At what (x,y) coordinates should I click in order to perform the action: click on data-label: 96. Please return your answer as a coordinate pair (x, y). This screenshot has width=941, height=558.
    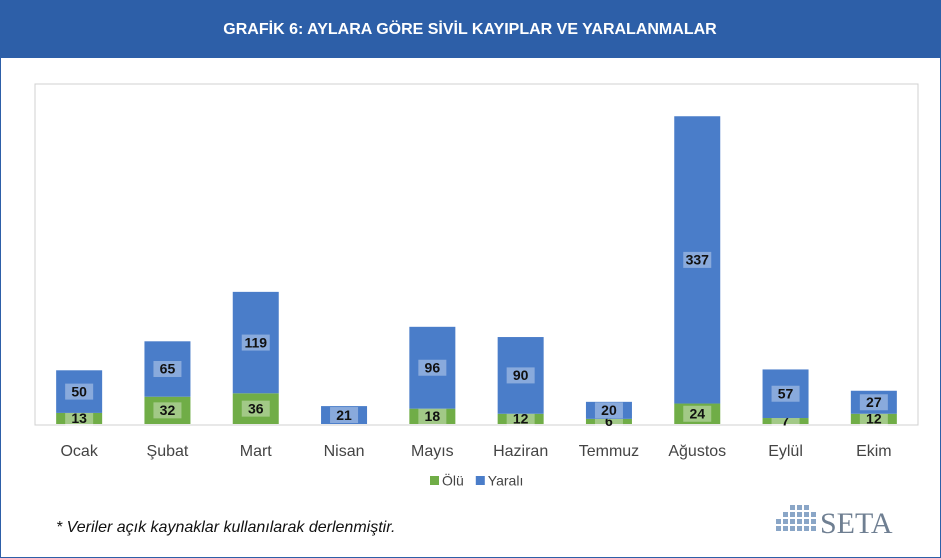
    Looking at the image, I should click on (433, 367).